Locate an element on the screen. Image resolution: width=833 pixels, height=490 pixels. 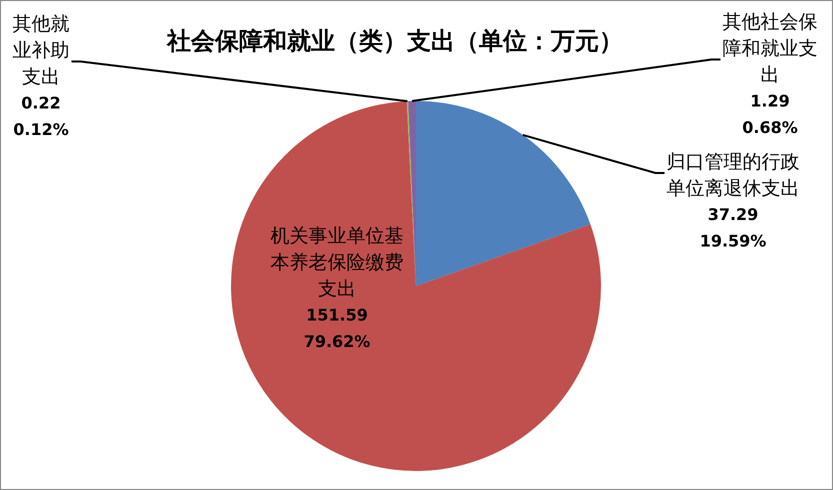
data-label: 1.29 0.68% is located at coordinates (770, 115).